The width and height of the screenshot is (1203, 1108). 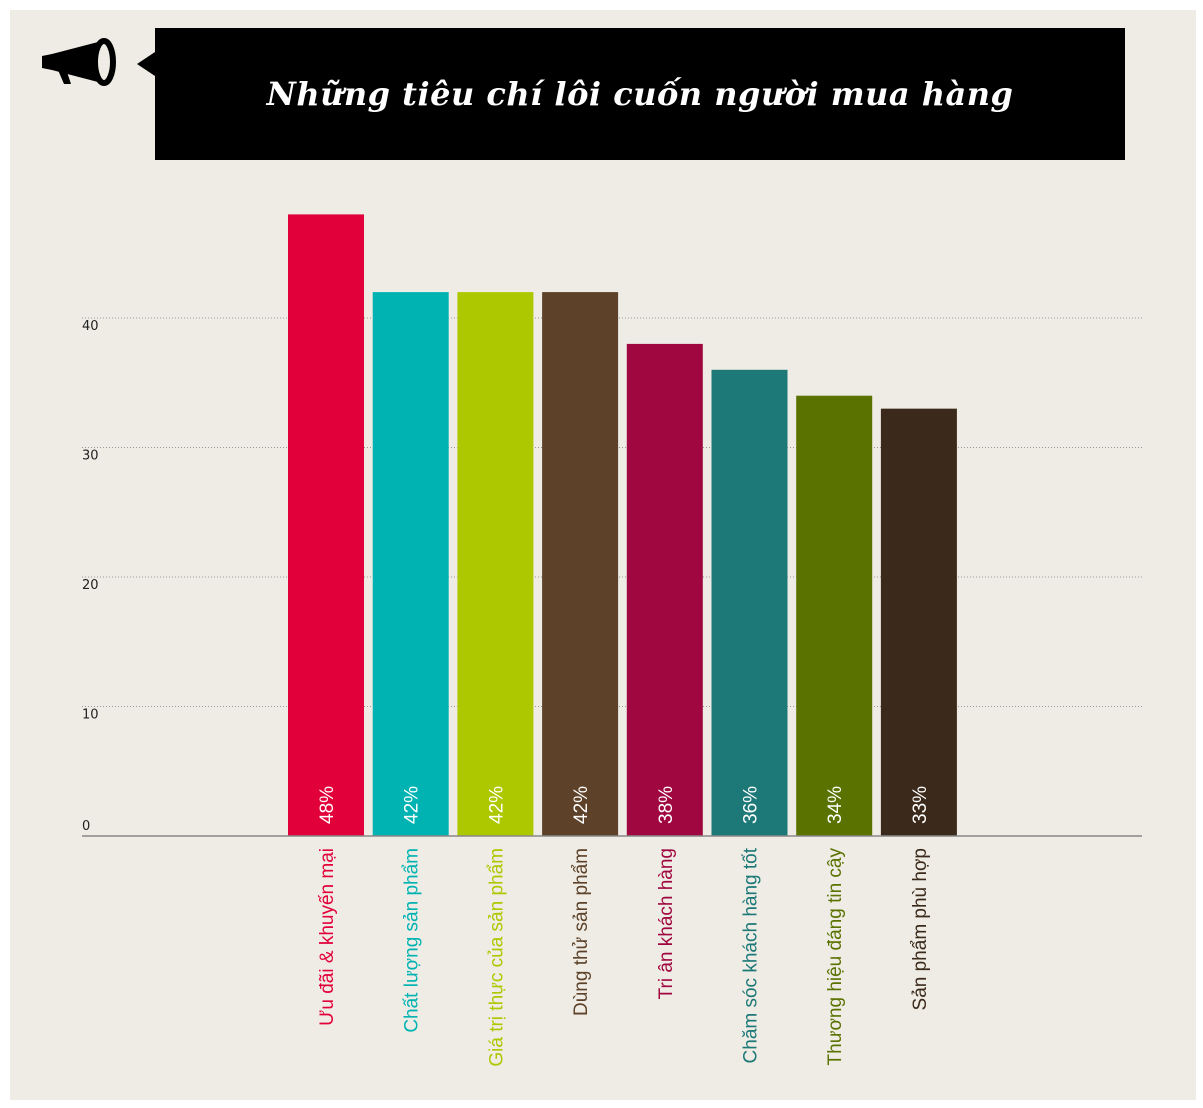 I want to click on megaphone-icon, so click(x=79, y=62).